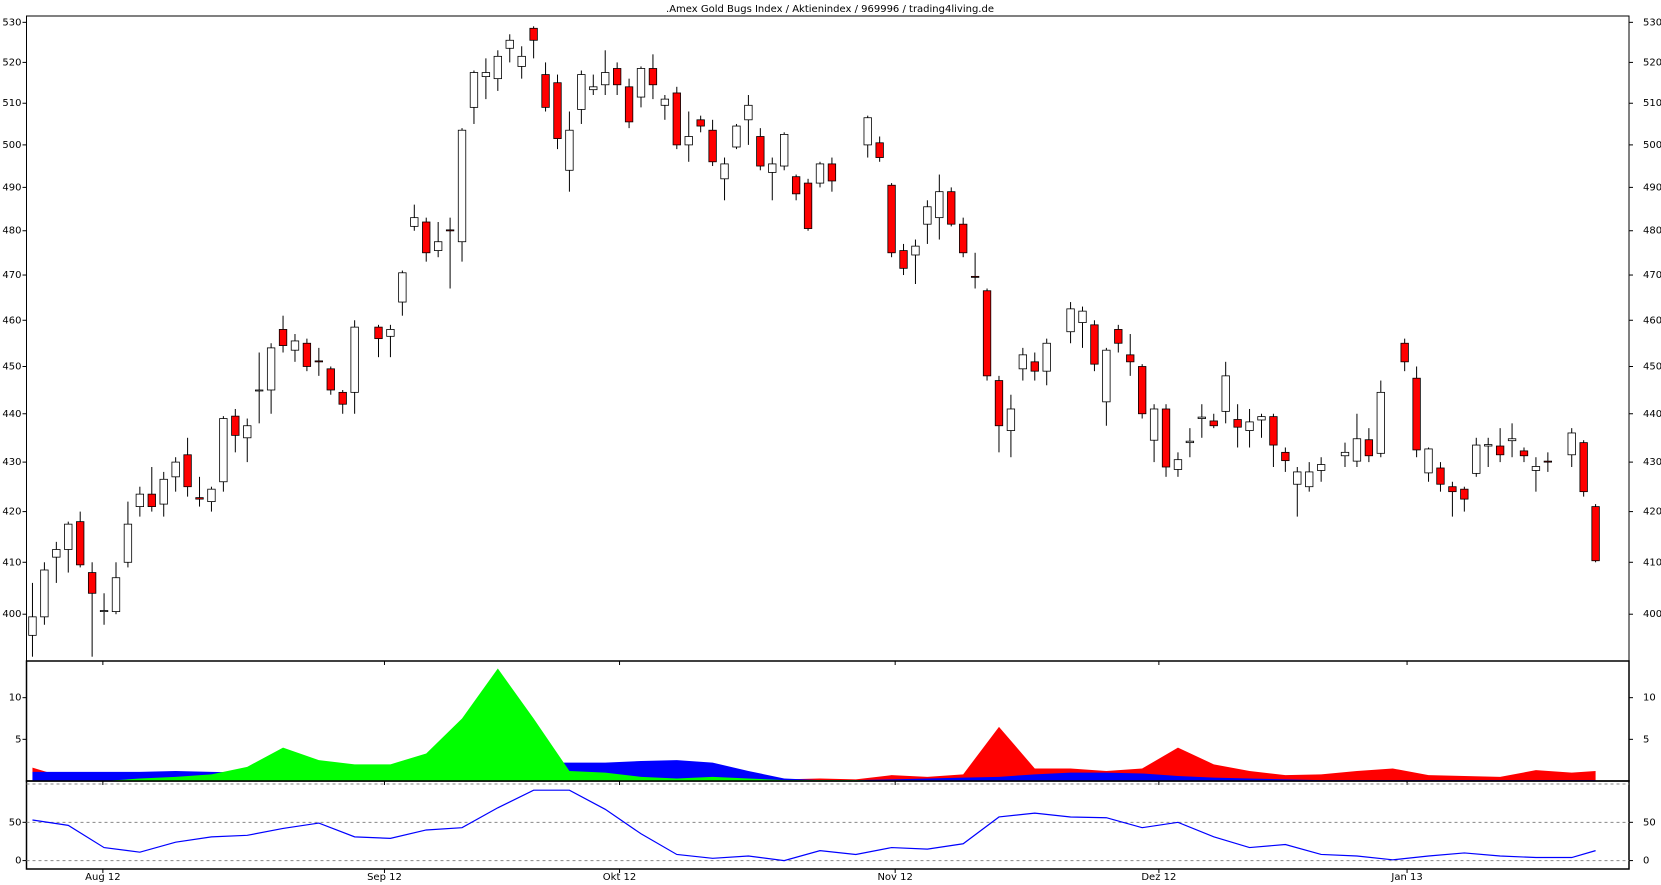  I want to click on y-tick-label: 440, so click(11, 414).